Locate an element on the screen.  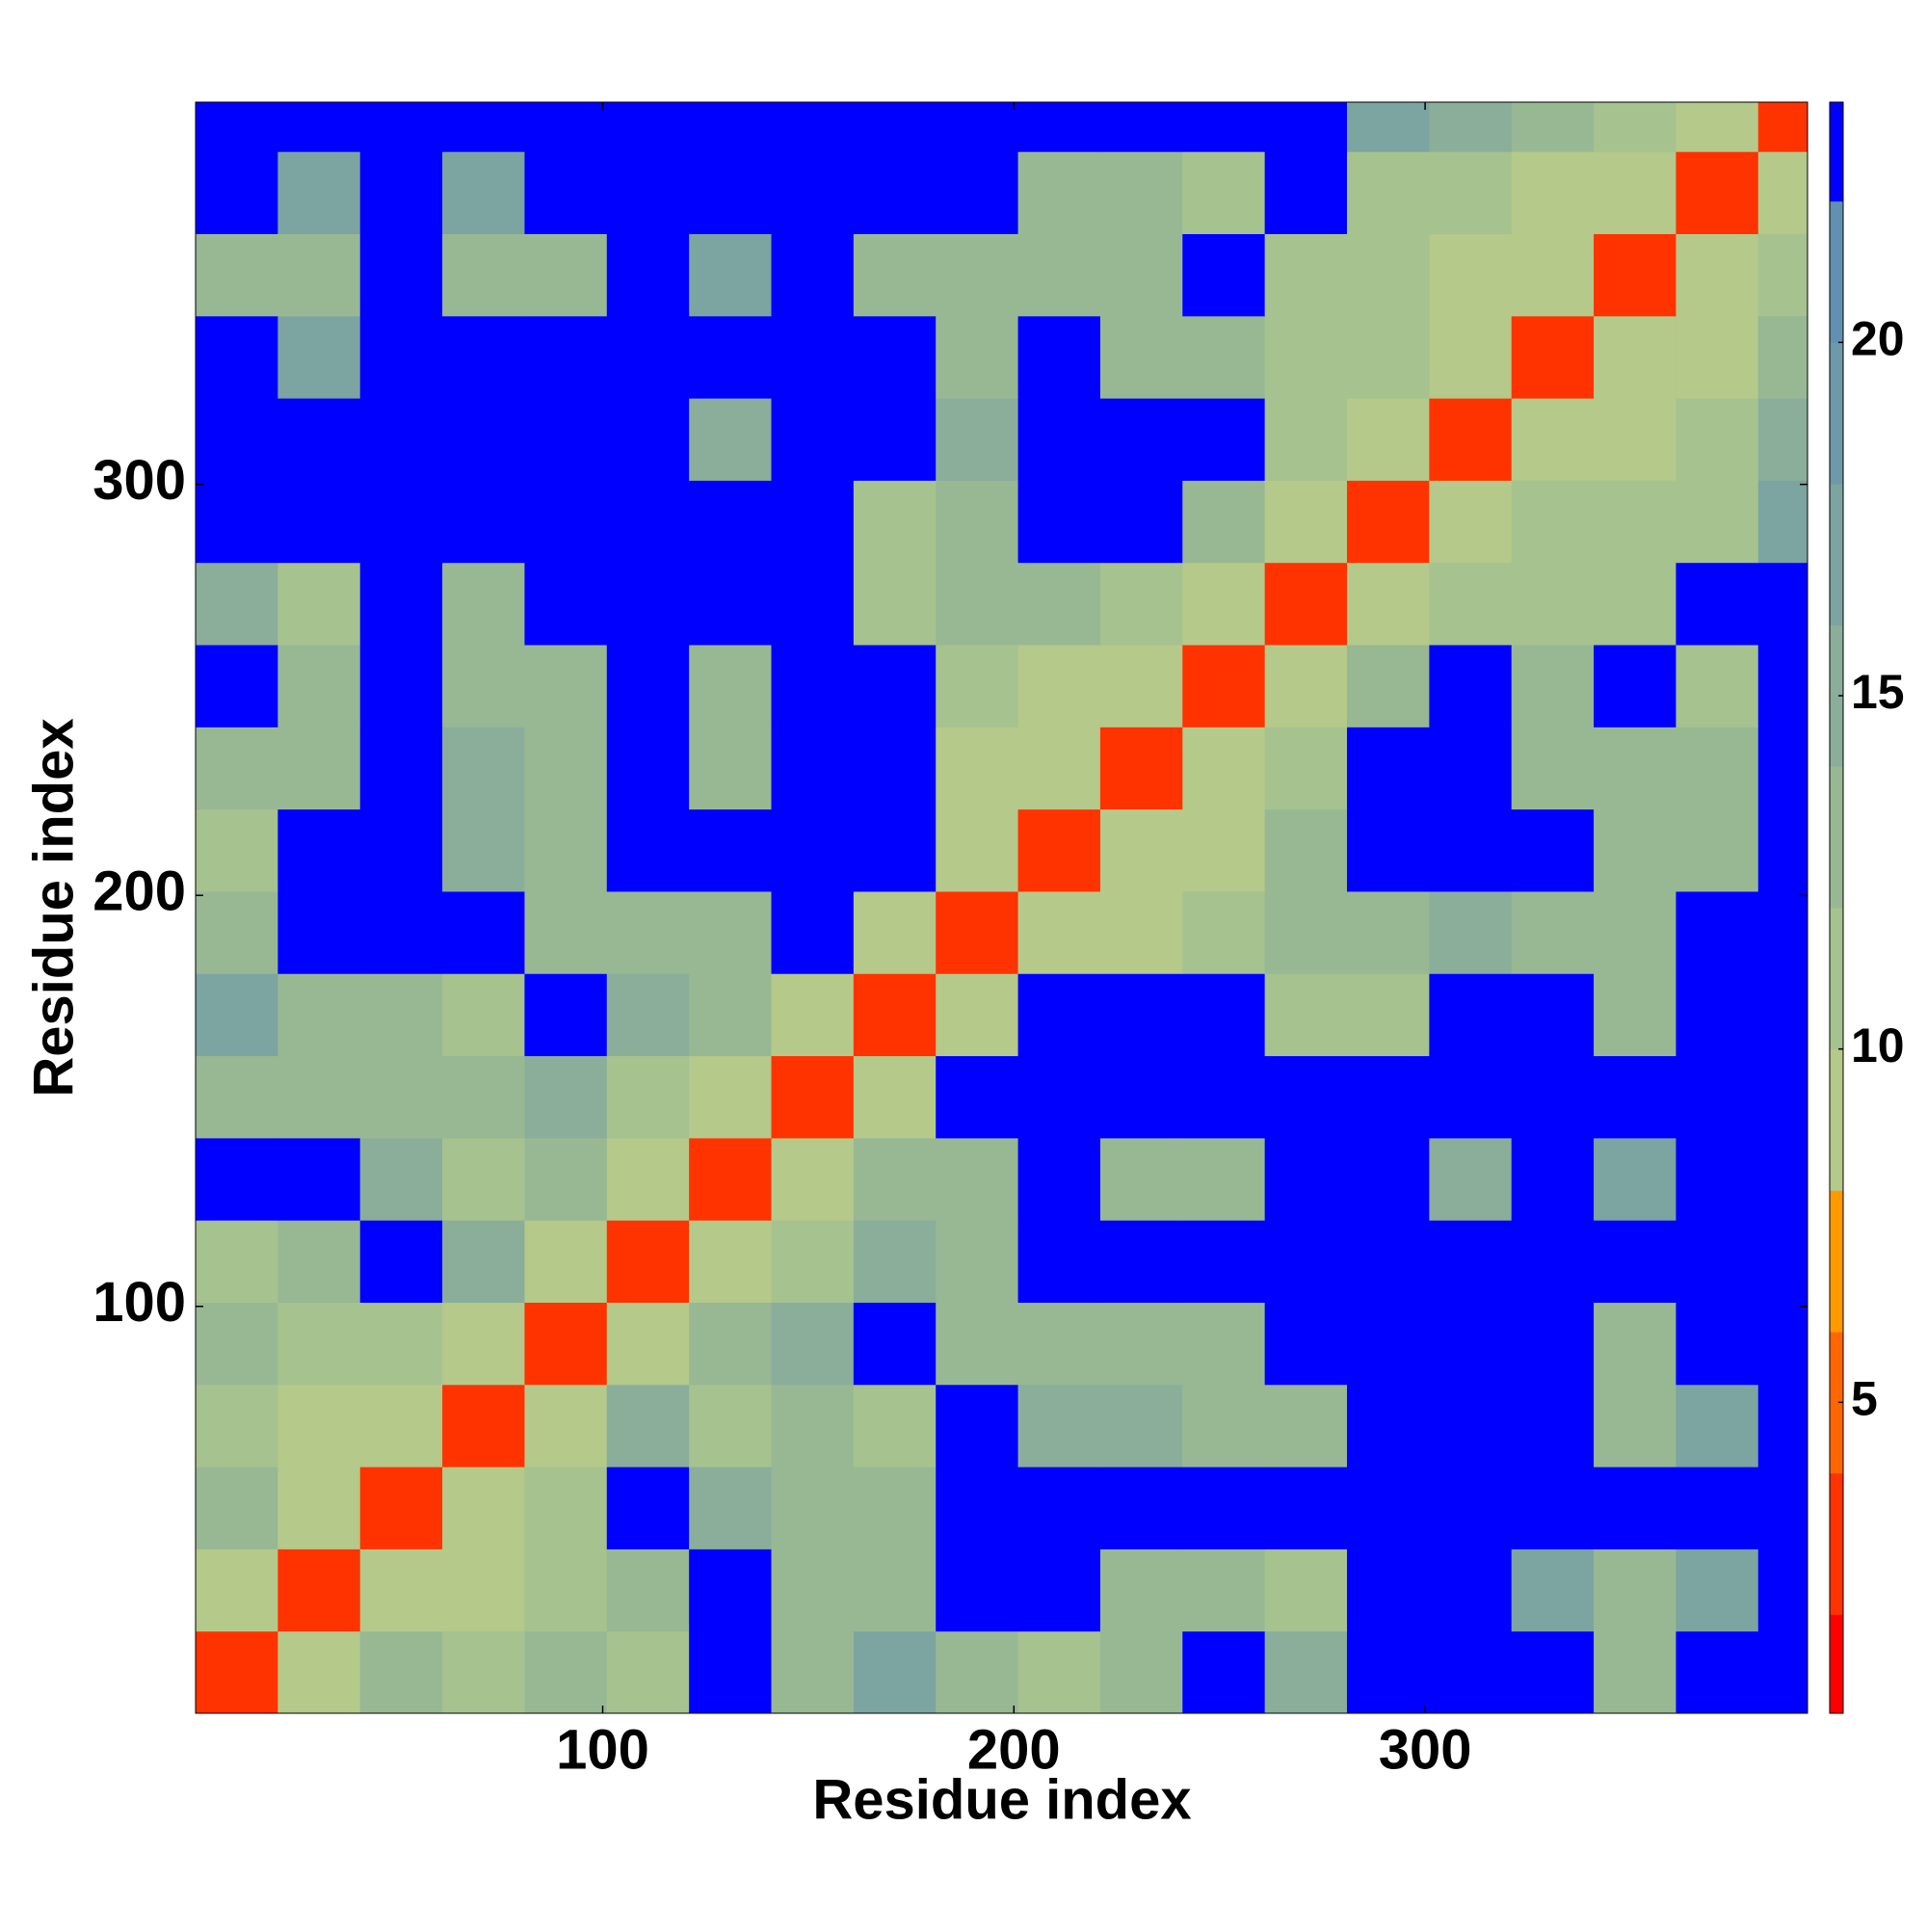
colorbar-tick-label: 20 is located at coordinates (1878, 339).